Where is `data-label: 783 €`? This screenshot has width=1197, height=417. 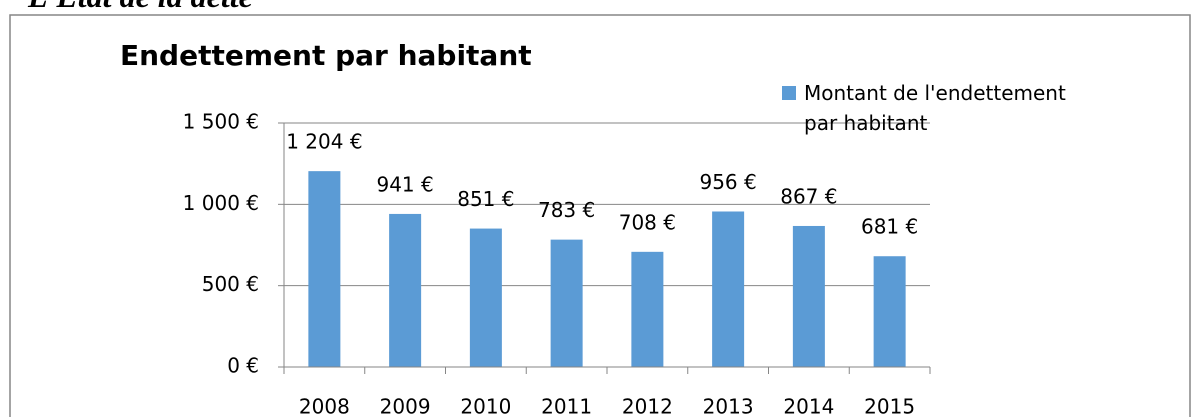 data-label: 783 € is located at coordinates (566, 210).